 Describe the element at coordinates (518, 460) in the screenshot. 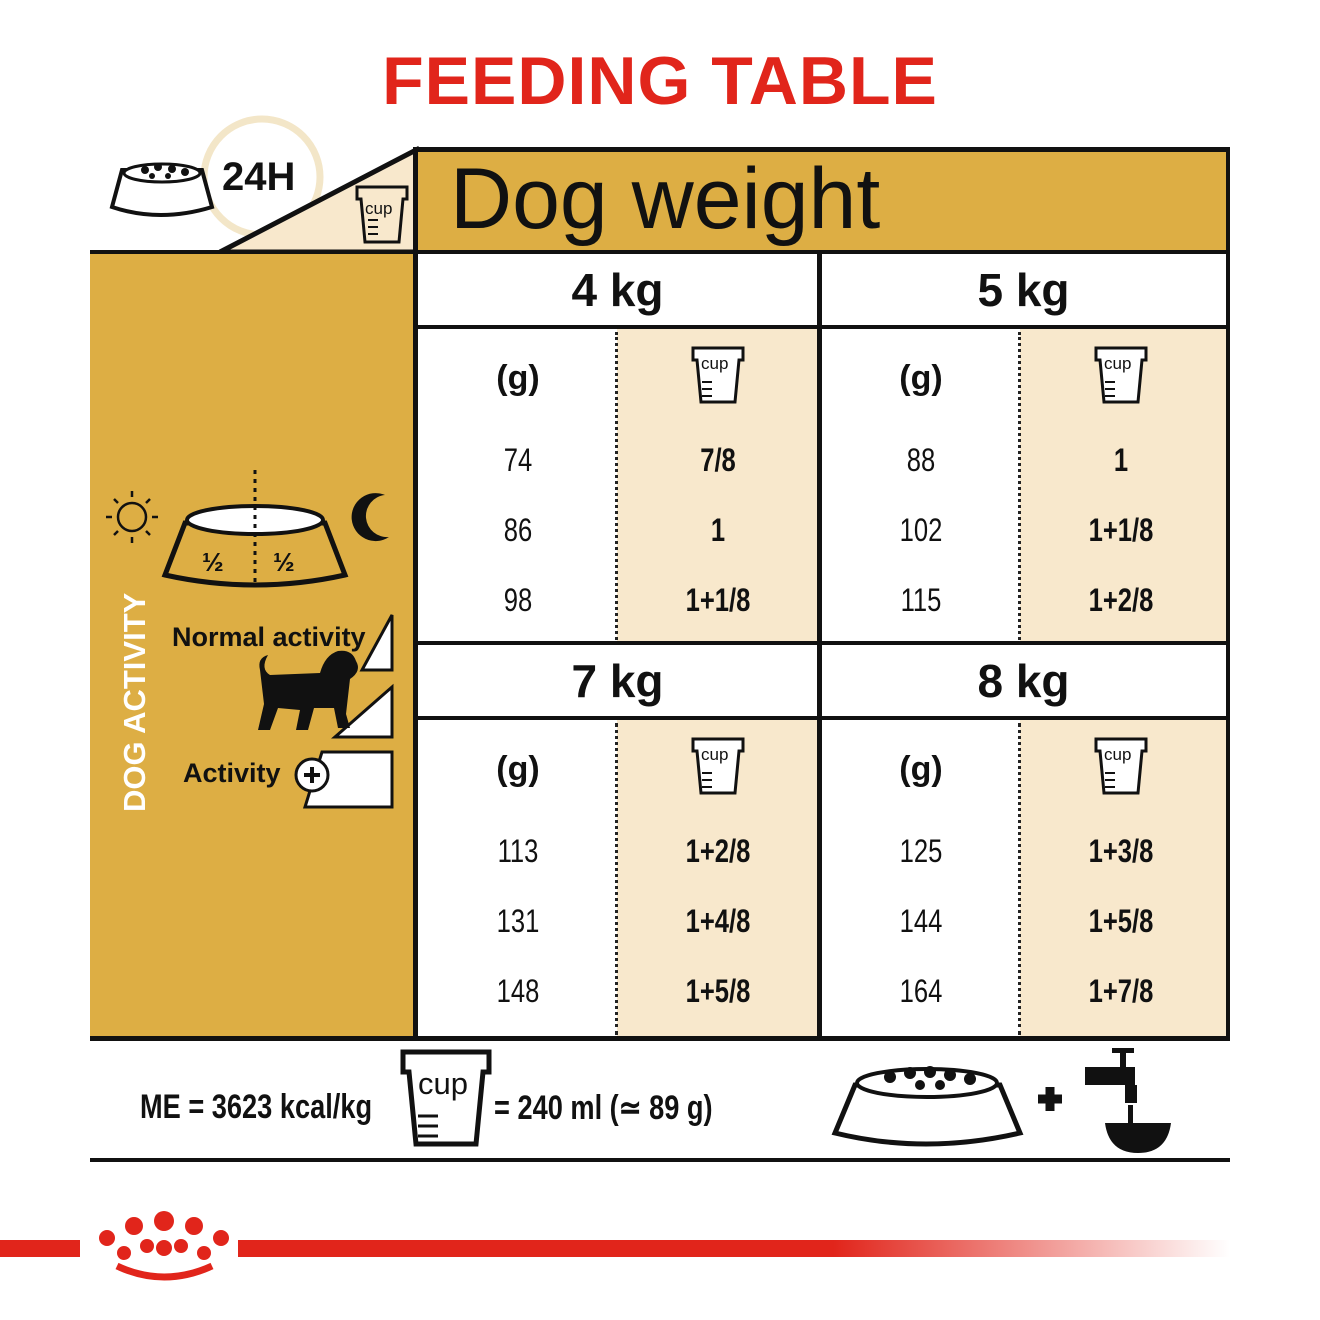

I see `grams-value: 74` at that location.